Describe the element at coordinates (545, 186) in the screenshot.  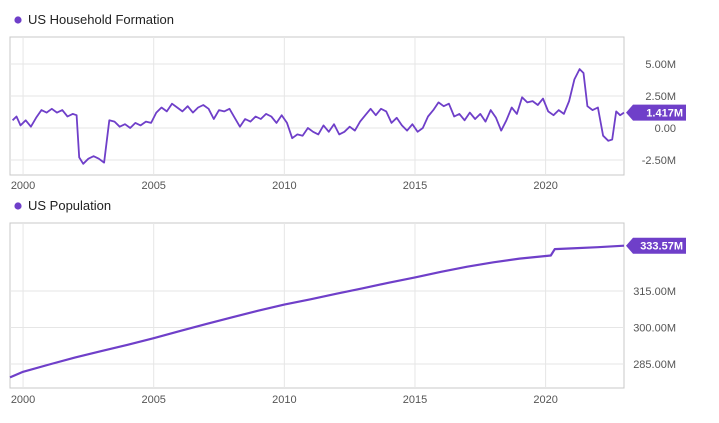
I see `household-x-tick-label: 2020` at that location.